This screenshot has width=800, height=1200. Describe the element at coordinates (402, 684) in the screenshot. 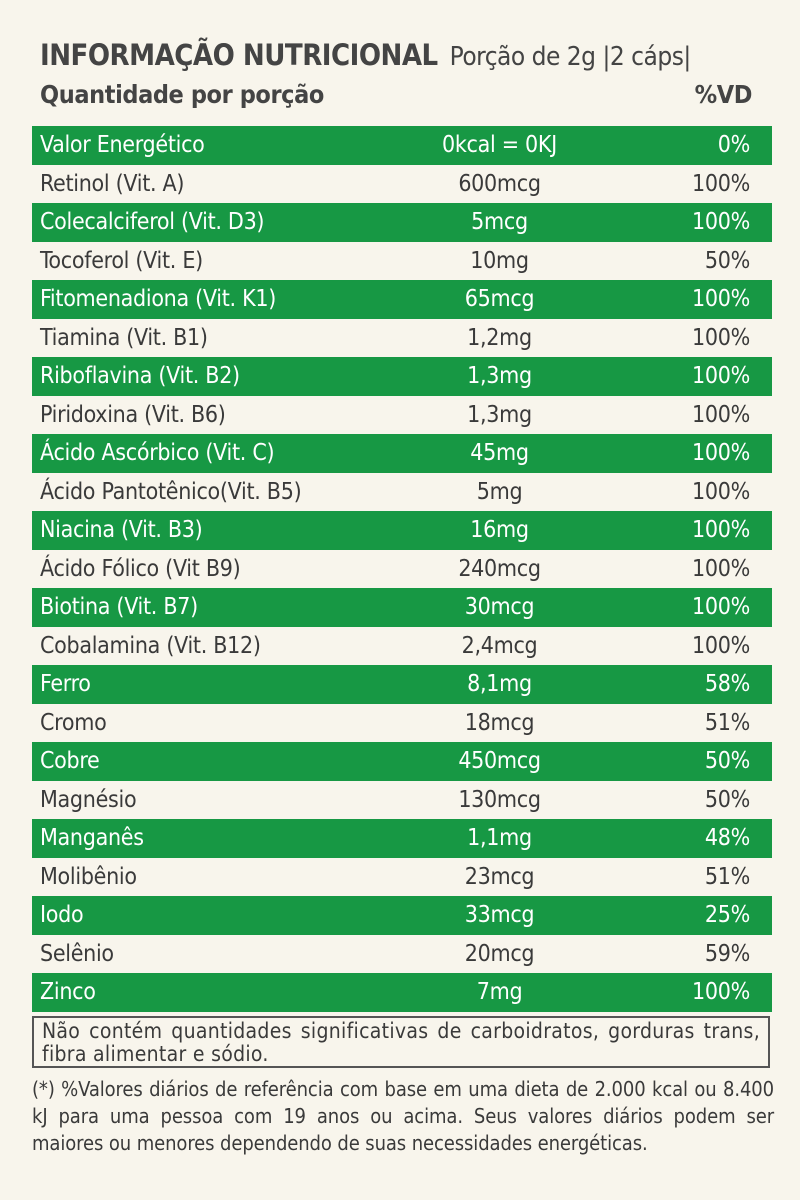

I see `table-row: Ferro 8,1mg 58%` at that location.